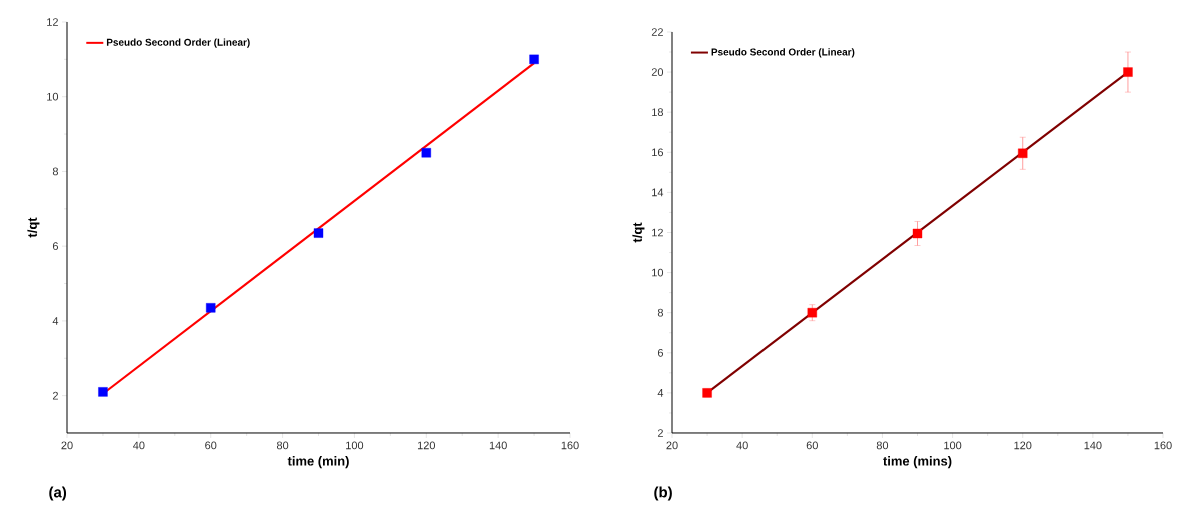 Image resolution: width=1180 pixels, height=523 pixels. What do you see at coordinates (663, 493) in the screenshot?
I see `text: (b)` at bounding box center [663, 493].